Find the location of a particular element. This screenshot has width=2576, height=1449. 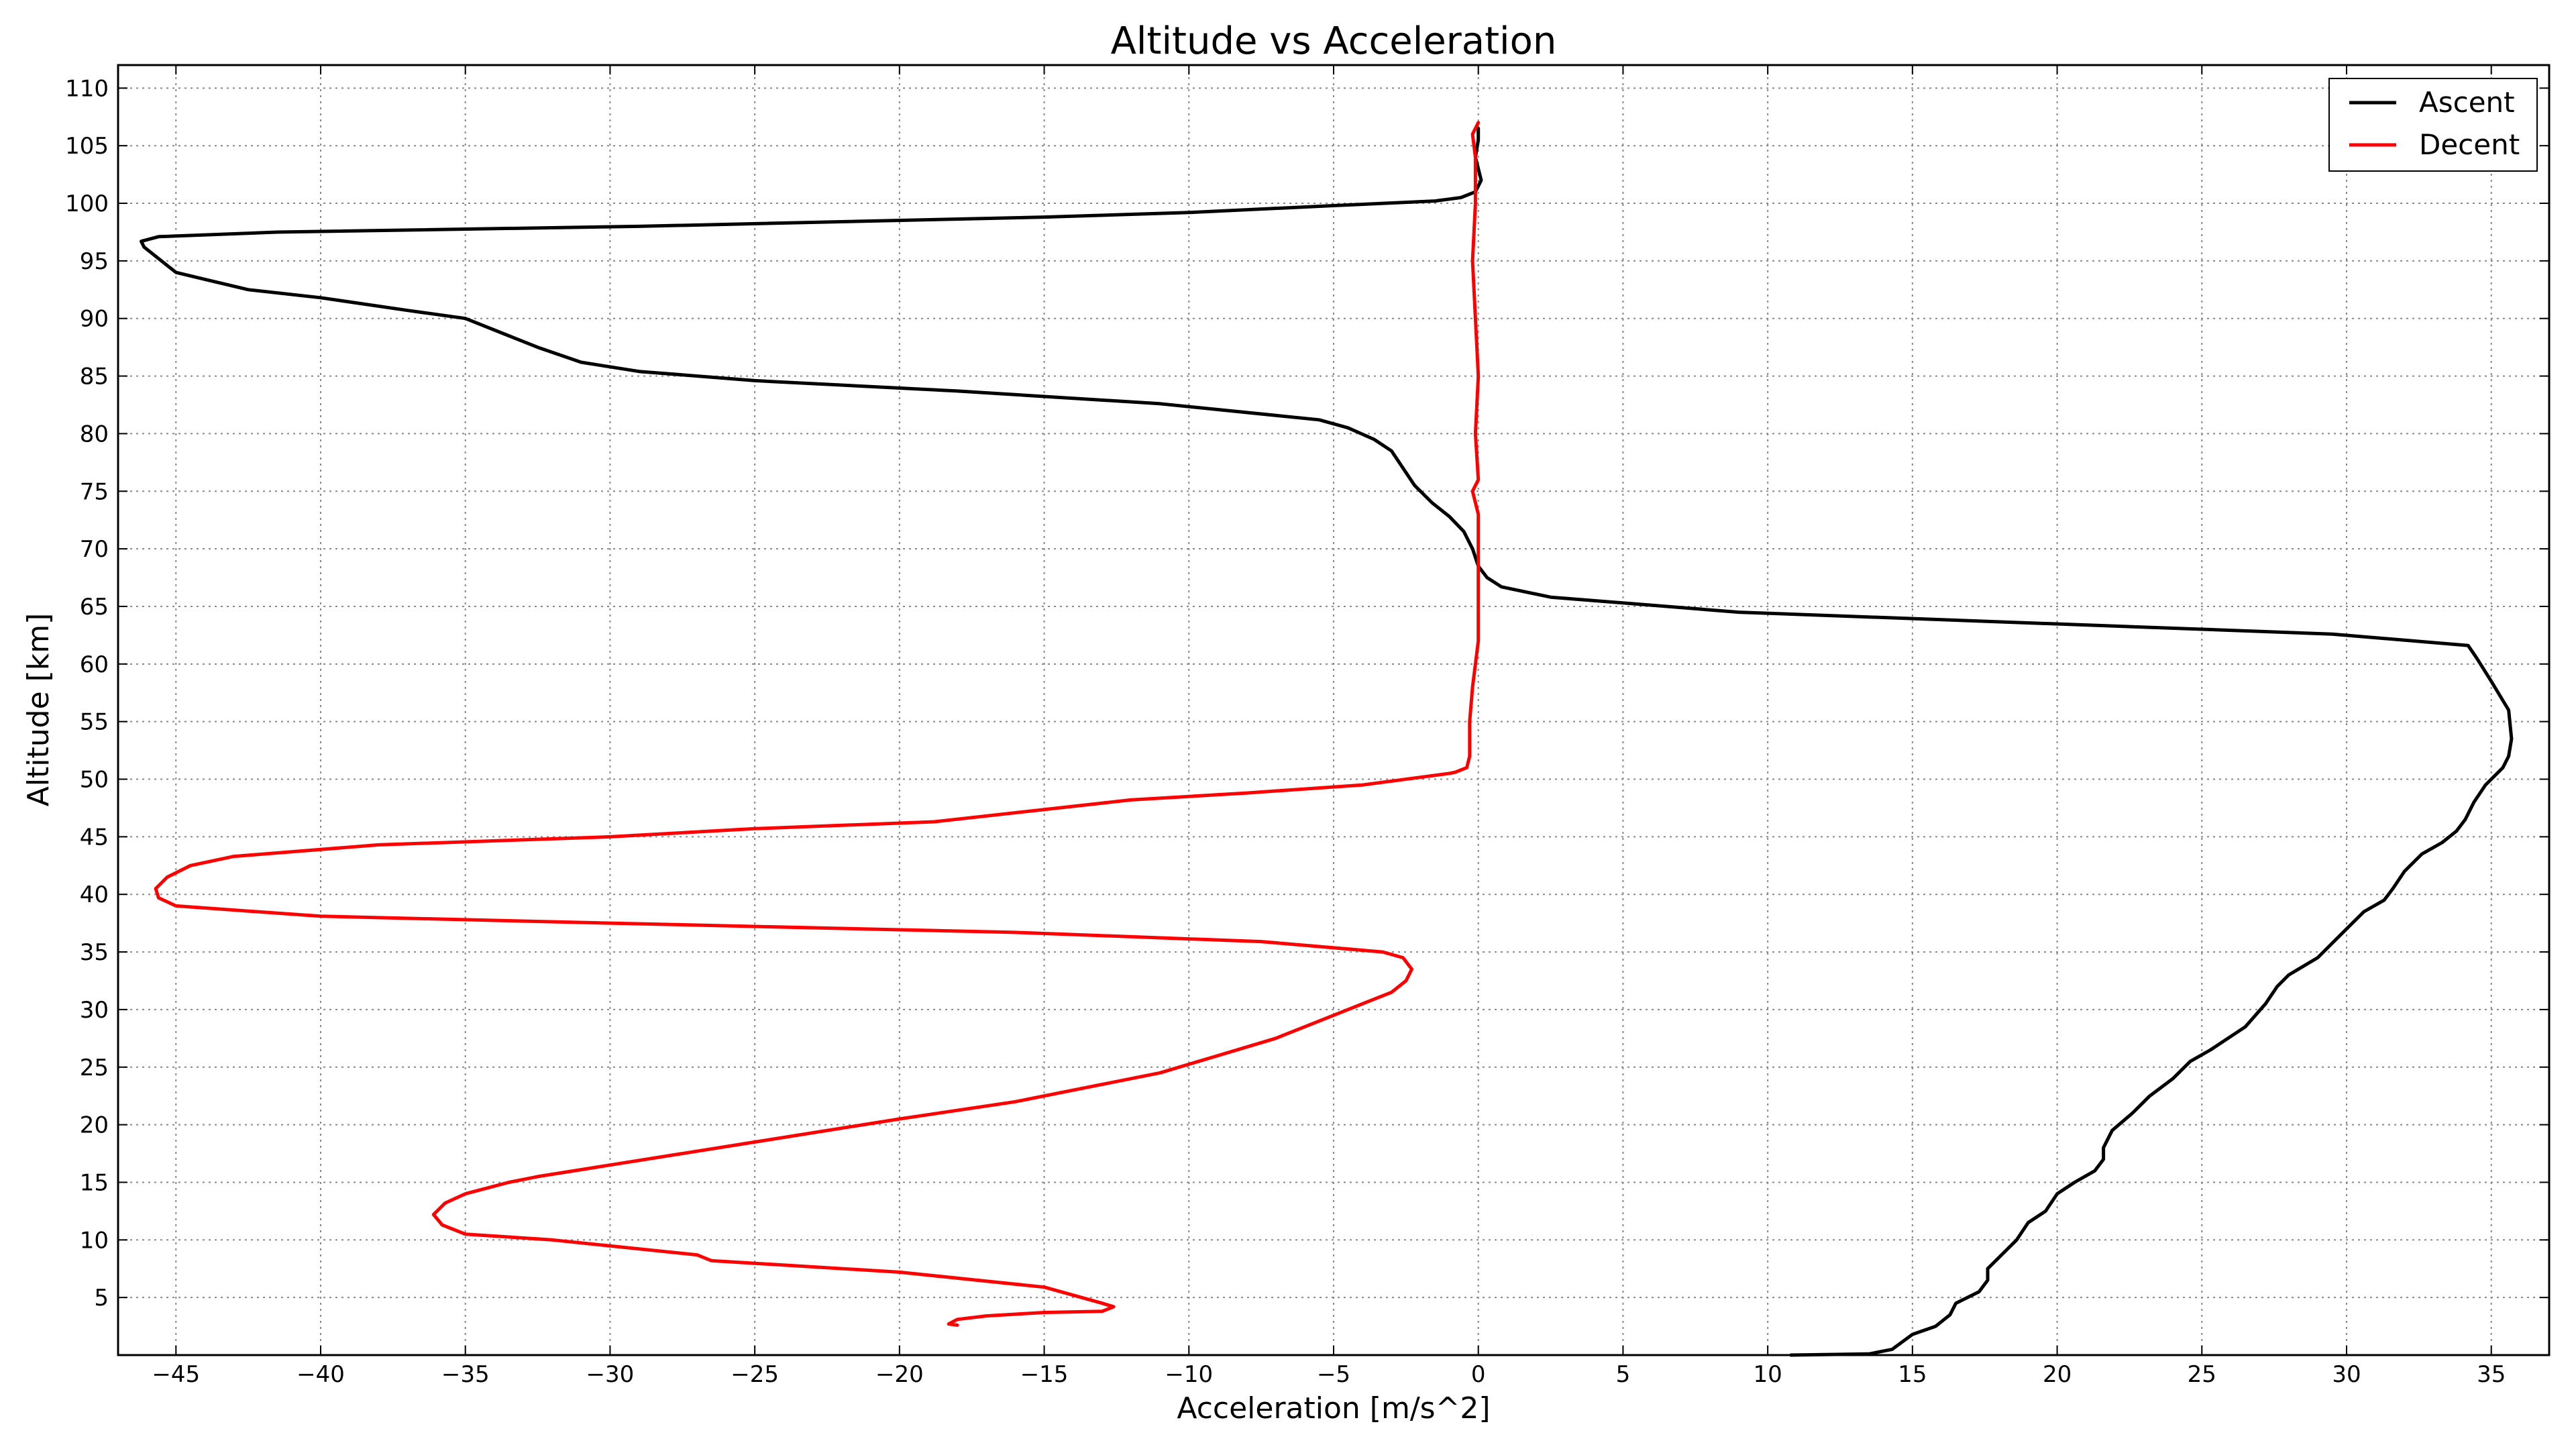

y-tick-label: 5 is located at coordinates (101, 1298).